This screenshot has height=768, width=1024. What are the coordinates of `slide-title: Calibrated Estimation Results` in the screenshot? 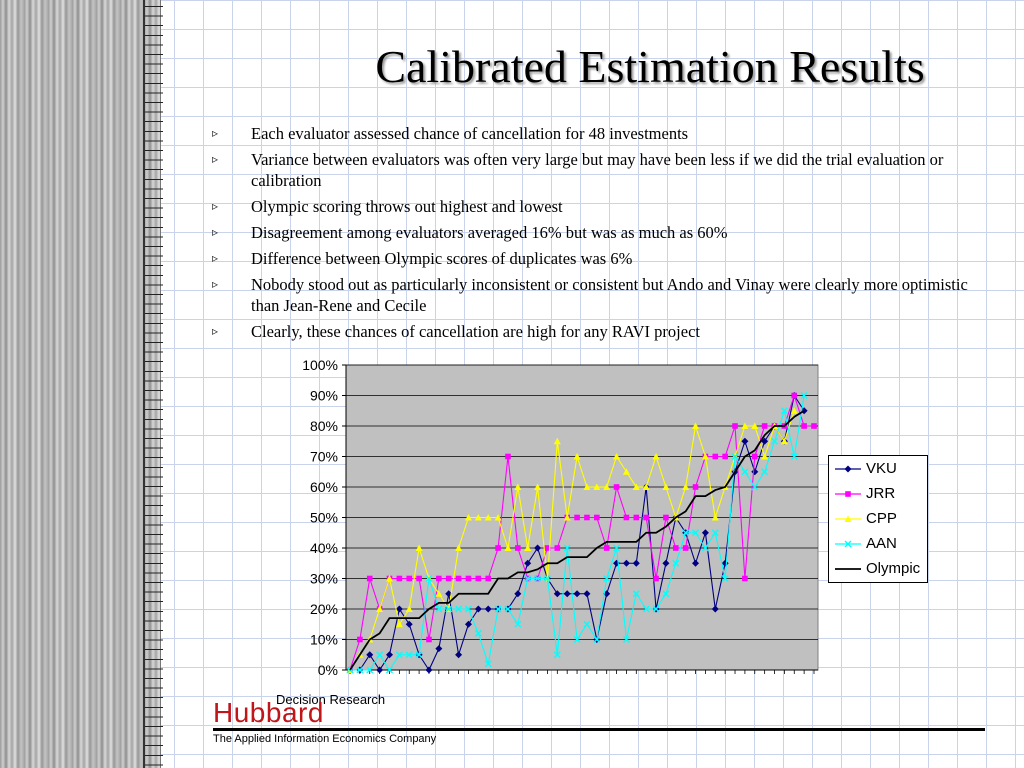 It's located at (650, 66).